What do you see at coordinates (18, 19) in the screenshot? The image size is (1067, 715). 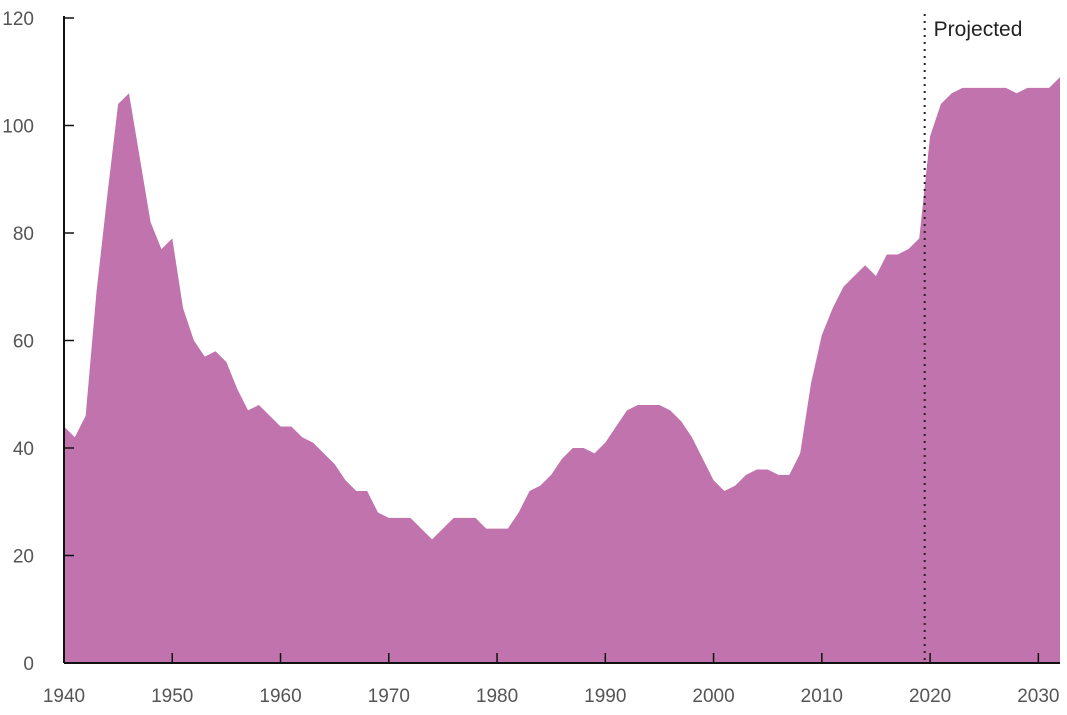 I see `y-tick-label-120: 120` at bounding box center [18, 19].